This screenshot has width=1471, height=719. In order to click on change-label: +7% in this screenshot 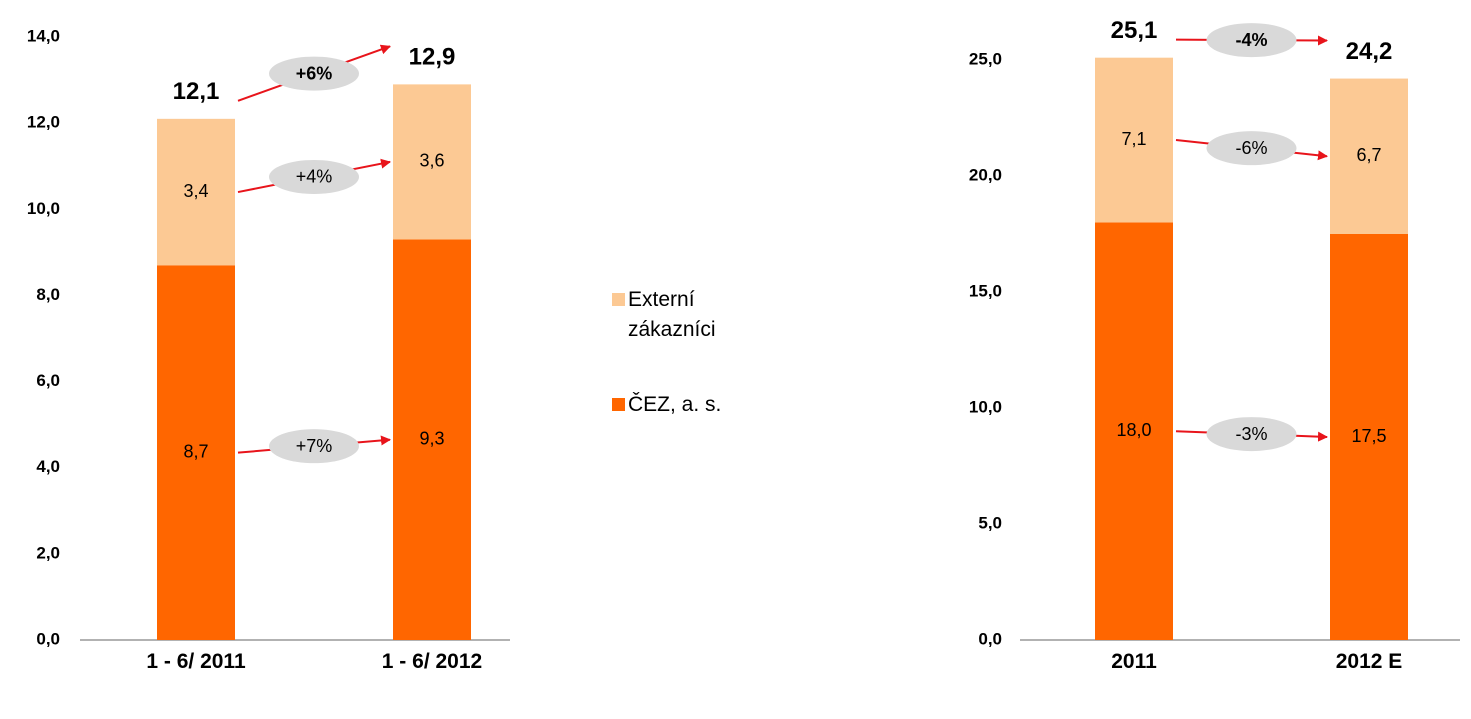, I will do `click(314, 446)`.